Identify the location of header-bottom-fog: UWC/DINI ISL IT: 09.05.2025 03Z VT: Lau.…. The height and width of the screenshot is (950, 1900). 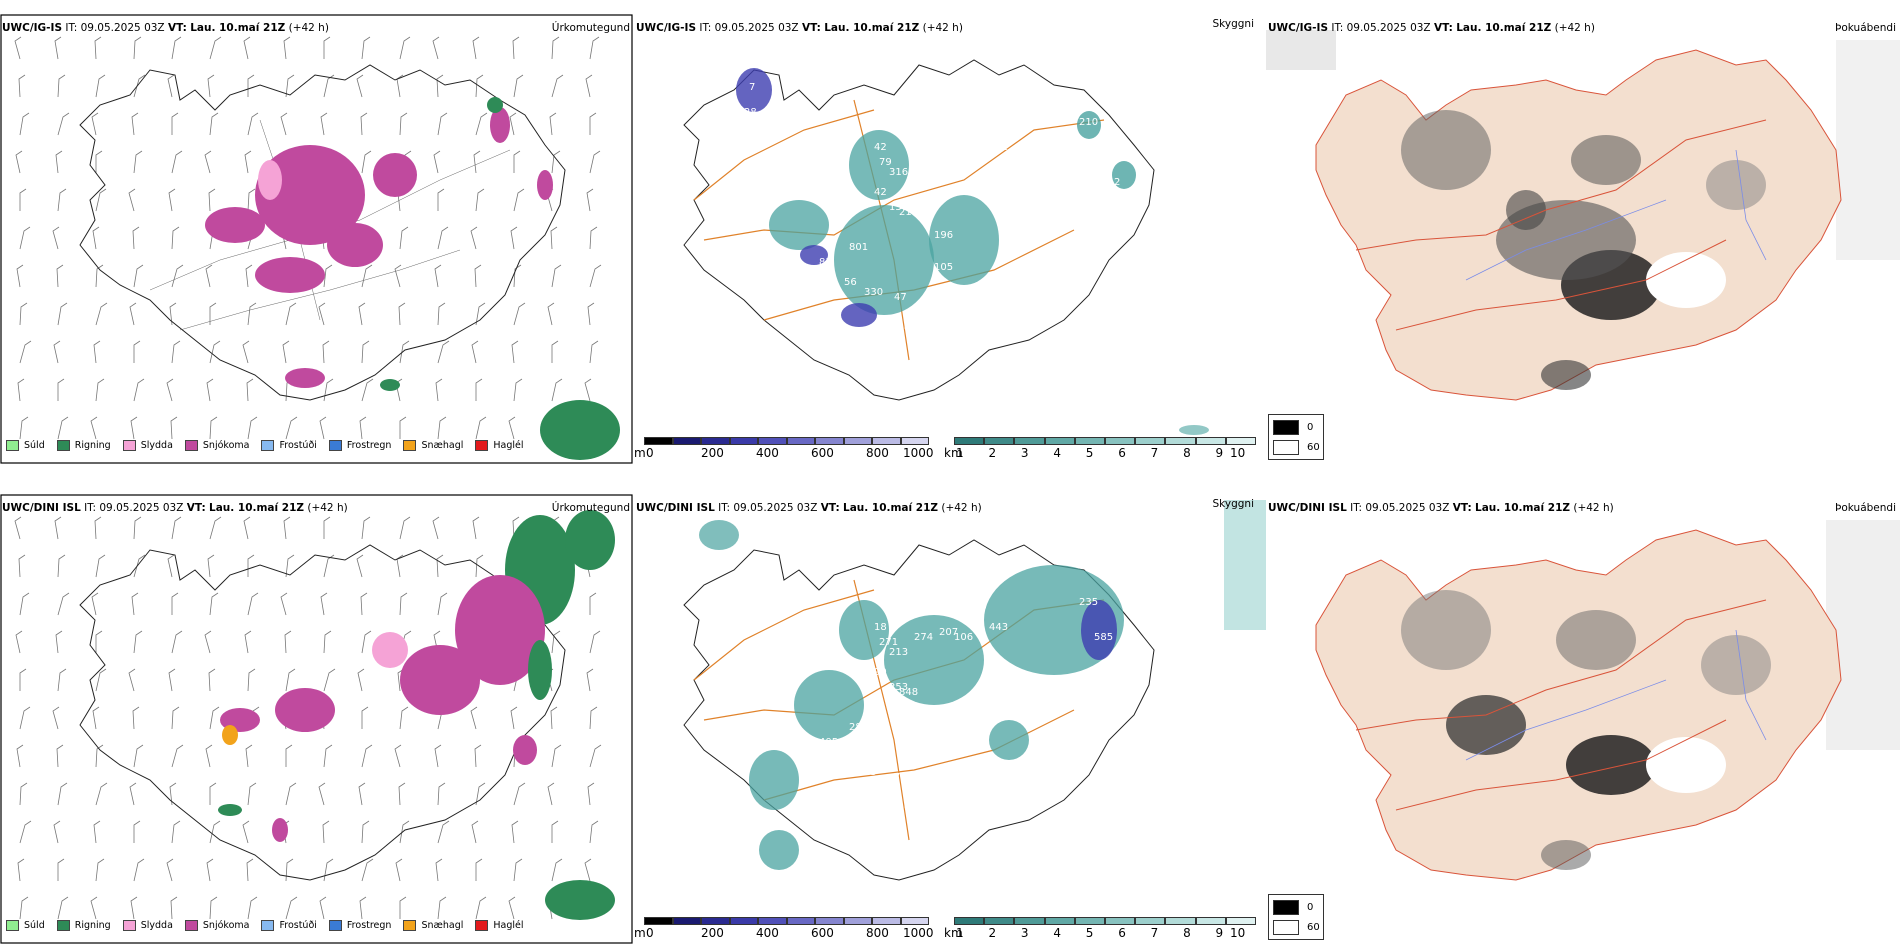
(1441, 508).